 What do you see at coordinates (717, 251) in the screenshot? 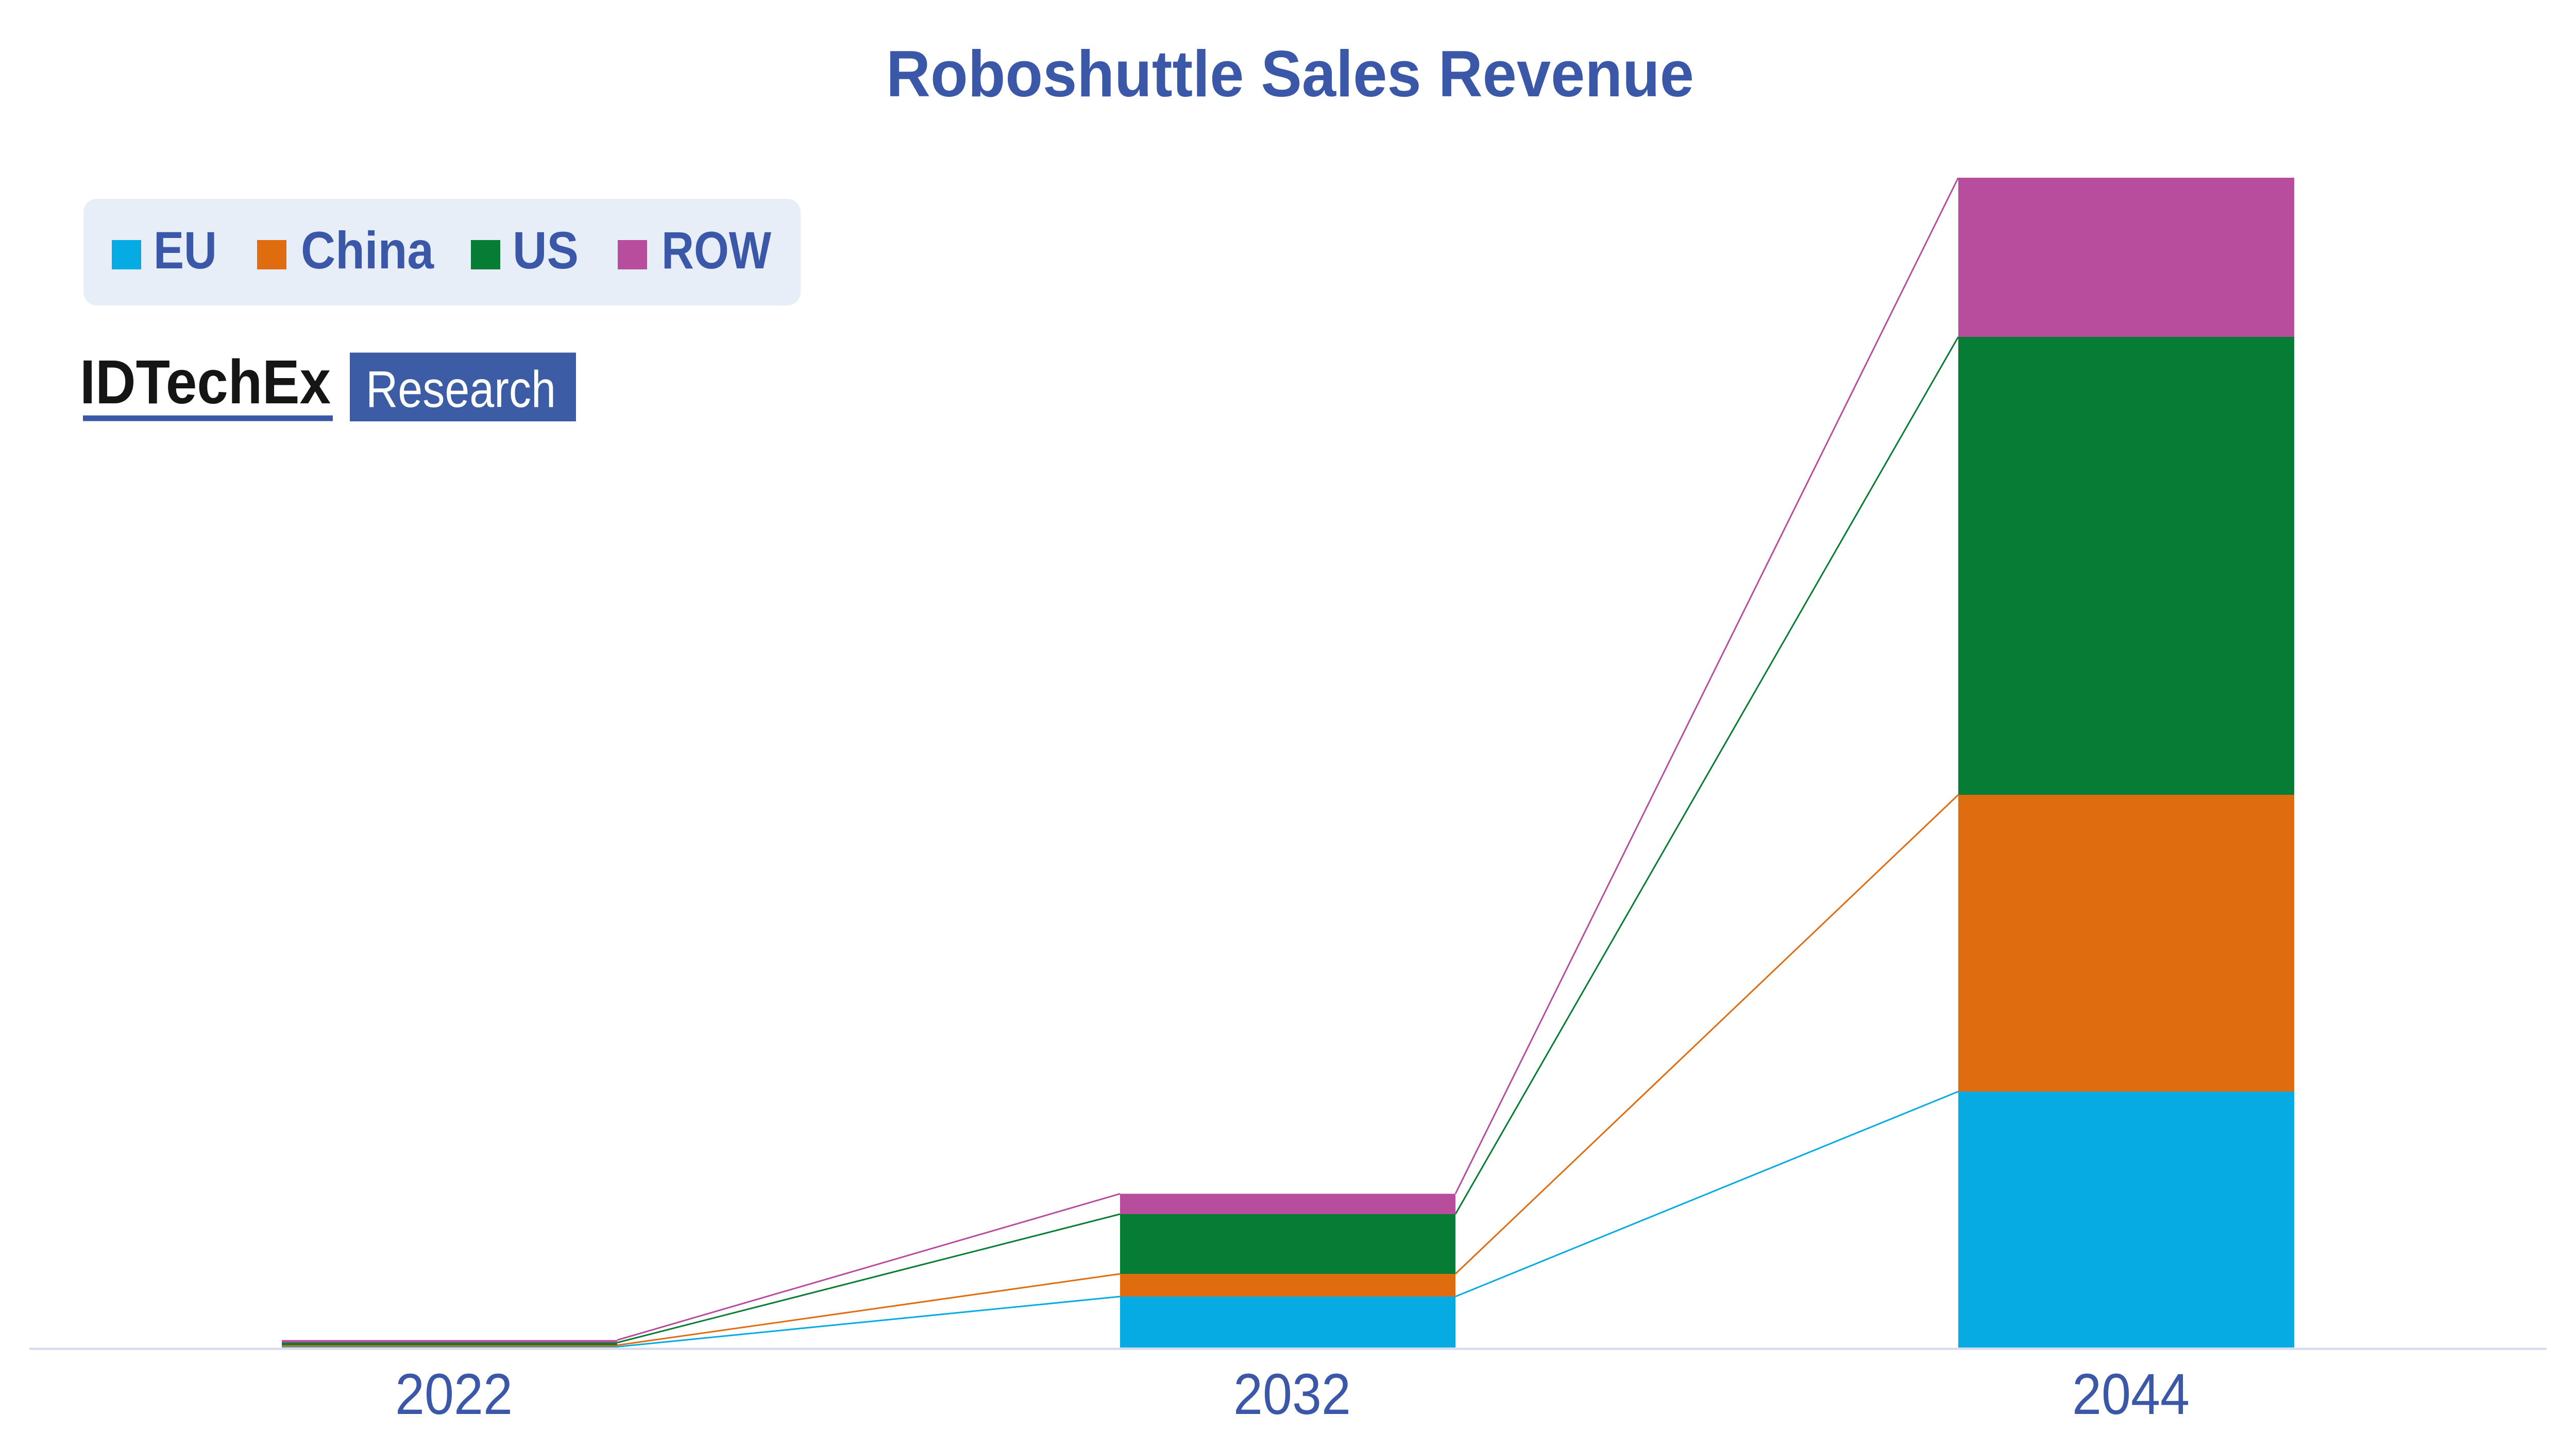
I see `svg-text: ROW` at bounding box center [717, 251].